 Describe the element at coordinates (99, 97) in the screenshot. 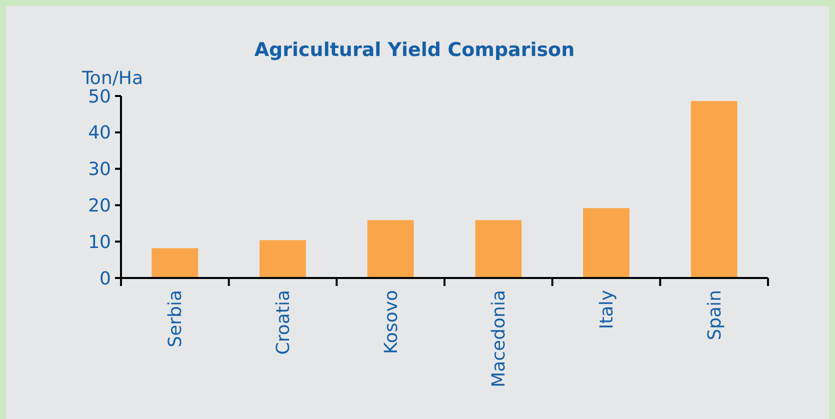

I see `y-tick-label: 50` at that location.